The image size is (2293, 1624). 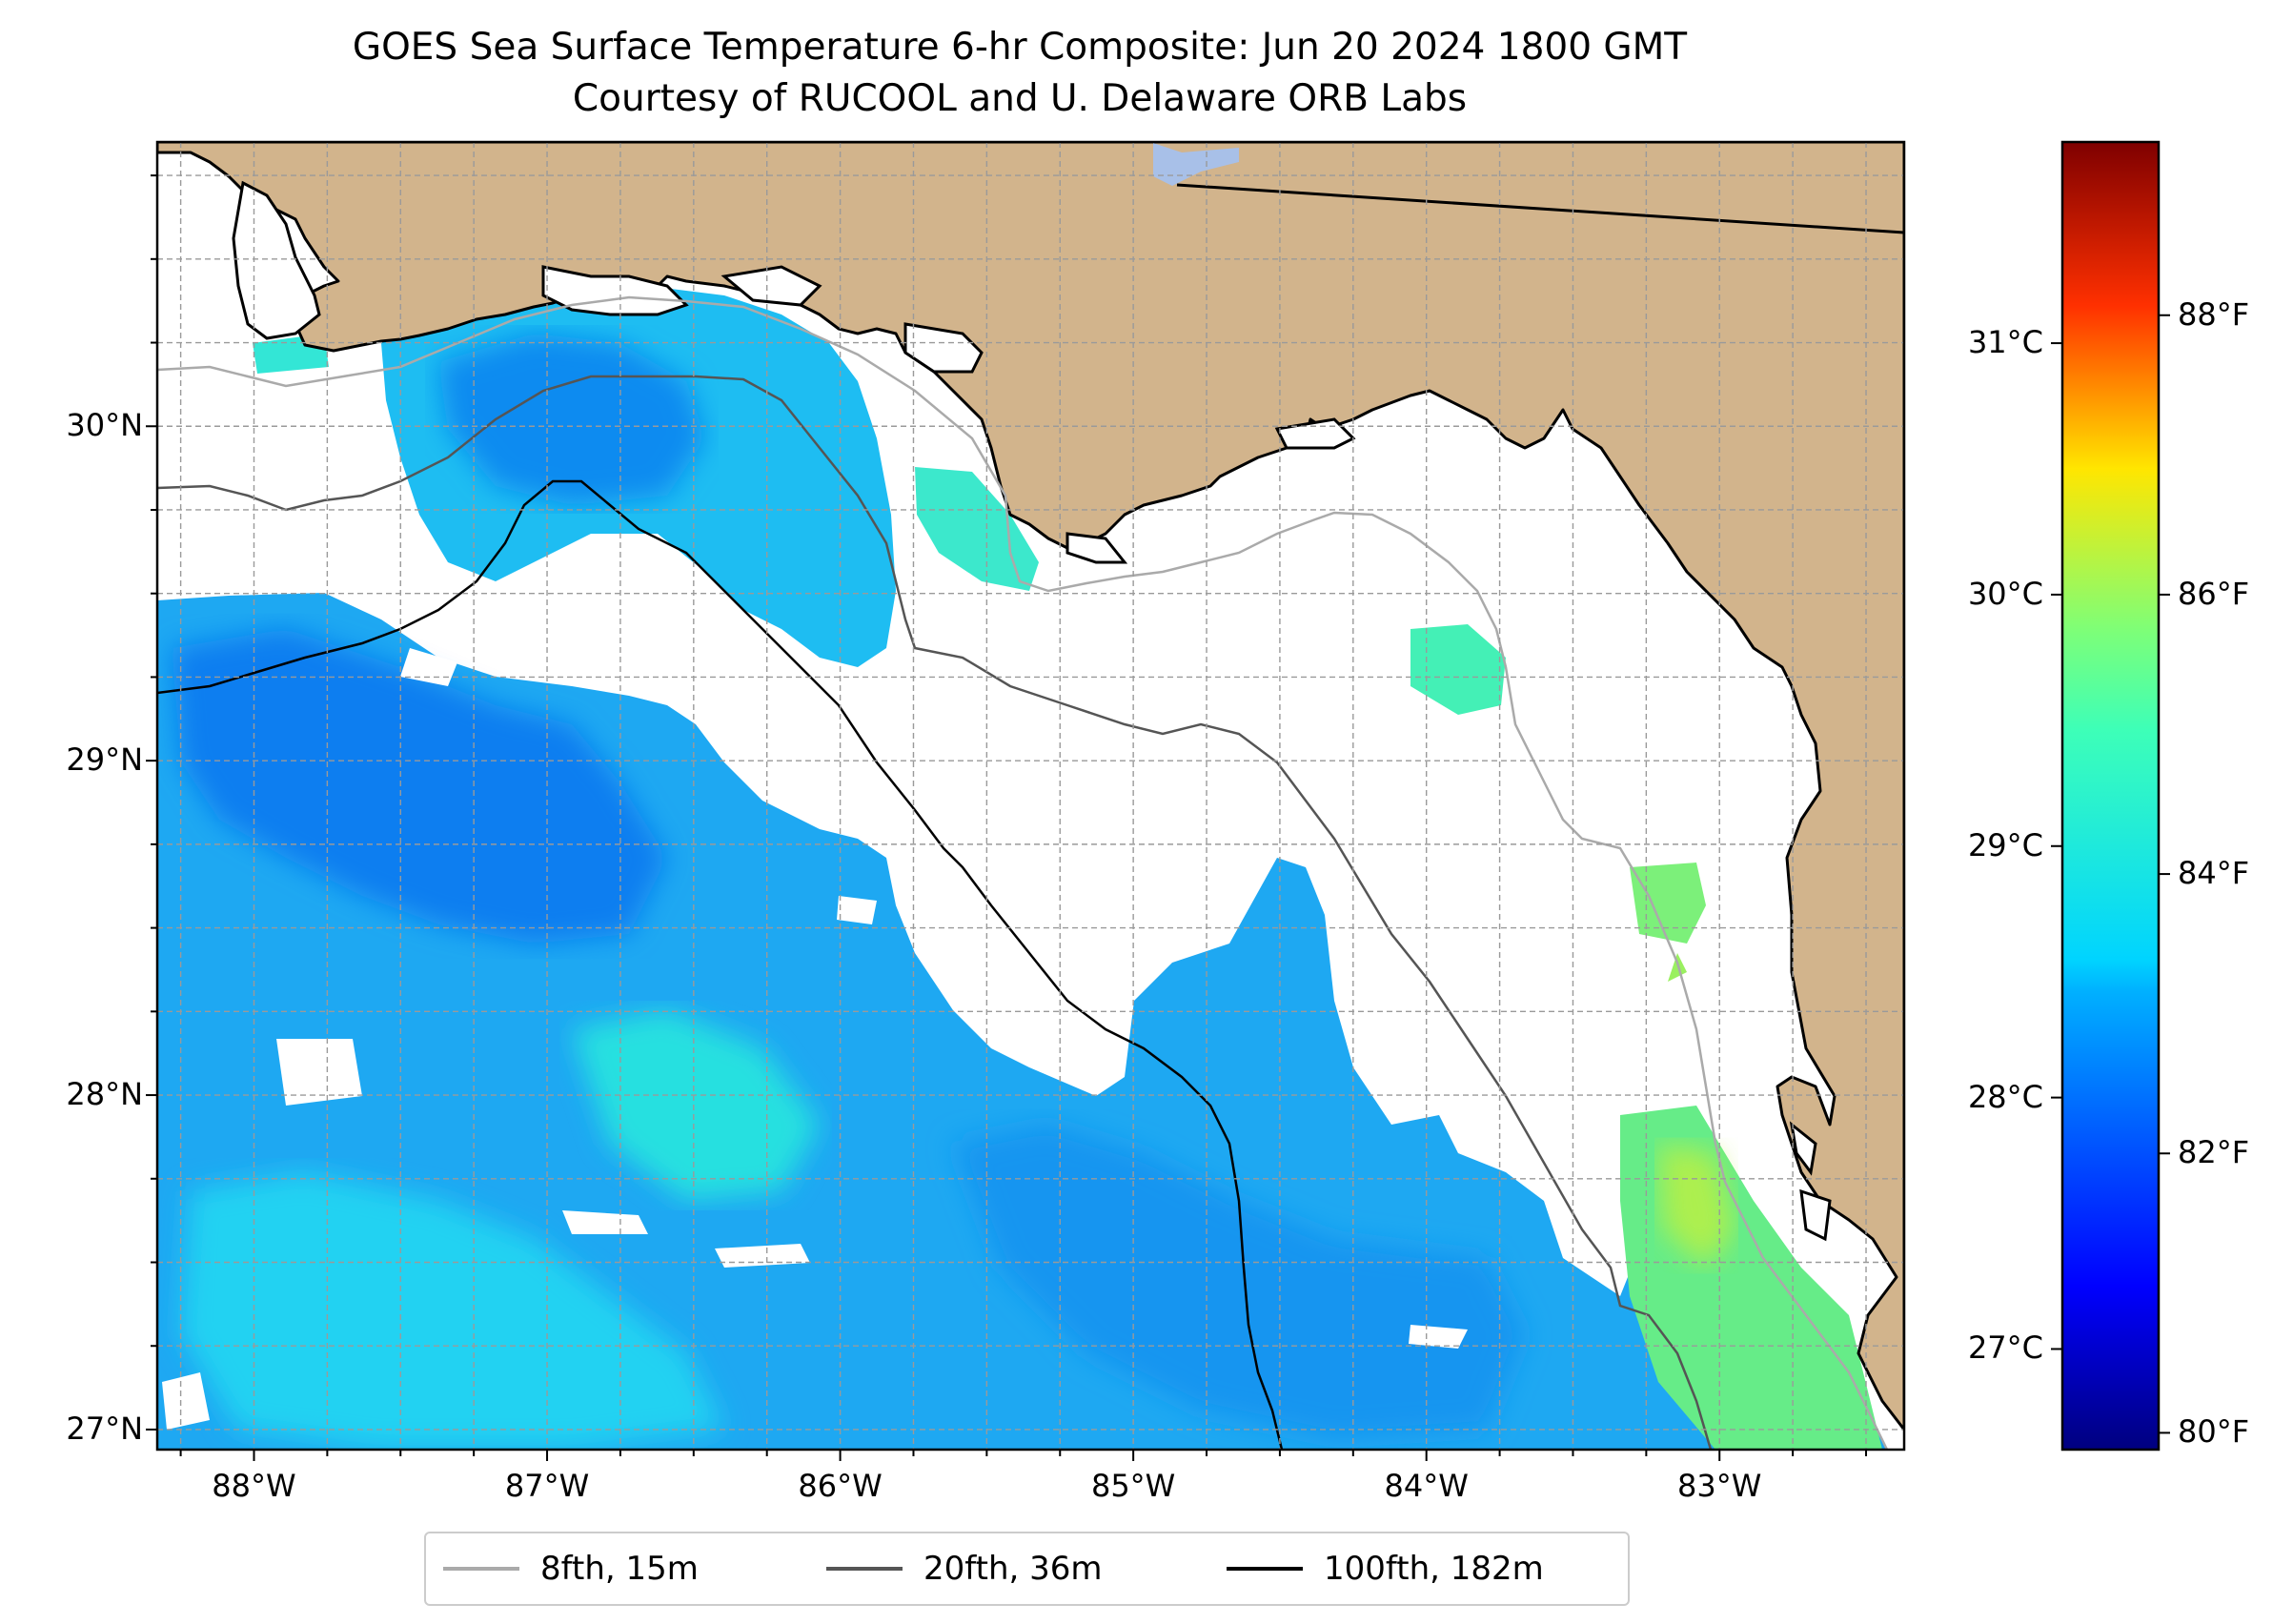 What do you see at coordinates (105, 425) in the screenshot?
I see `lat-tick-label: 30°N` at bounding box center [105, 425].